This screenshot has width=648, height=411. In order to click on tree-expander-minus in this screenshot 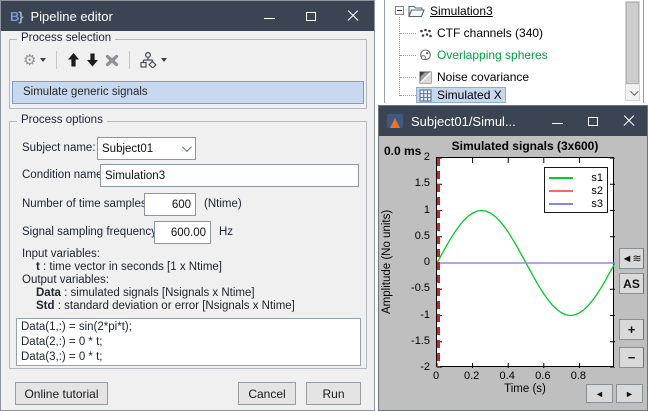, I will do `click(399, 10)`.